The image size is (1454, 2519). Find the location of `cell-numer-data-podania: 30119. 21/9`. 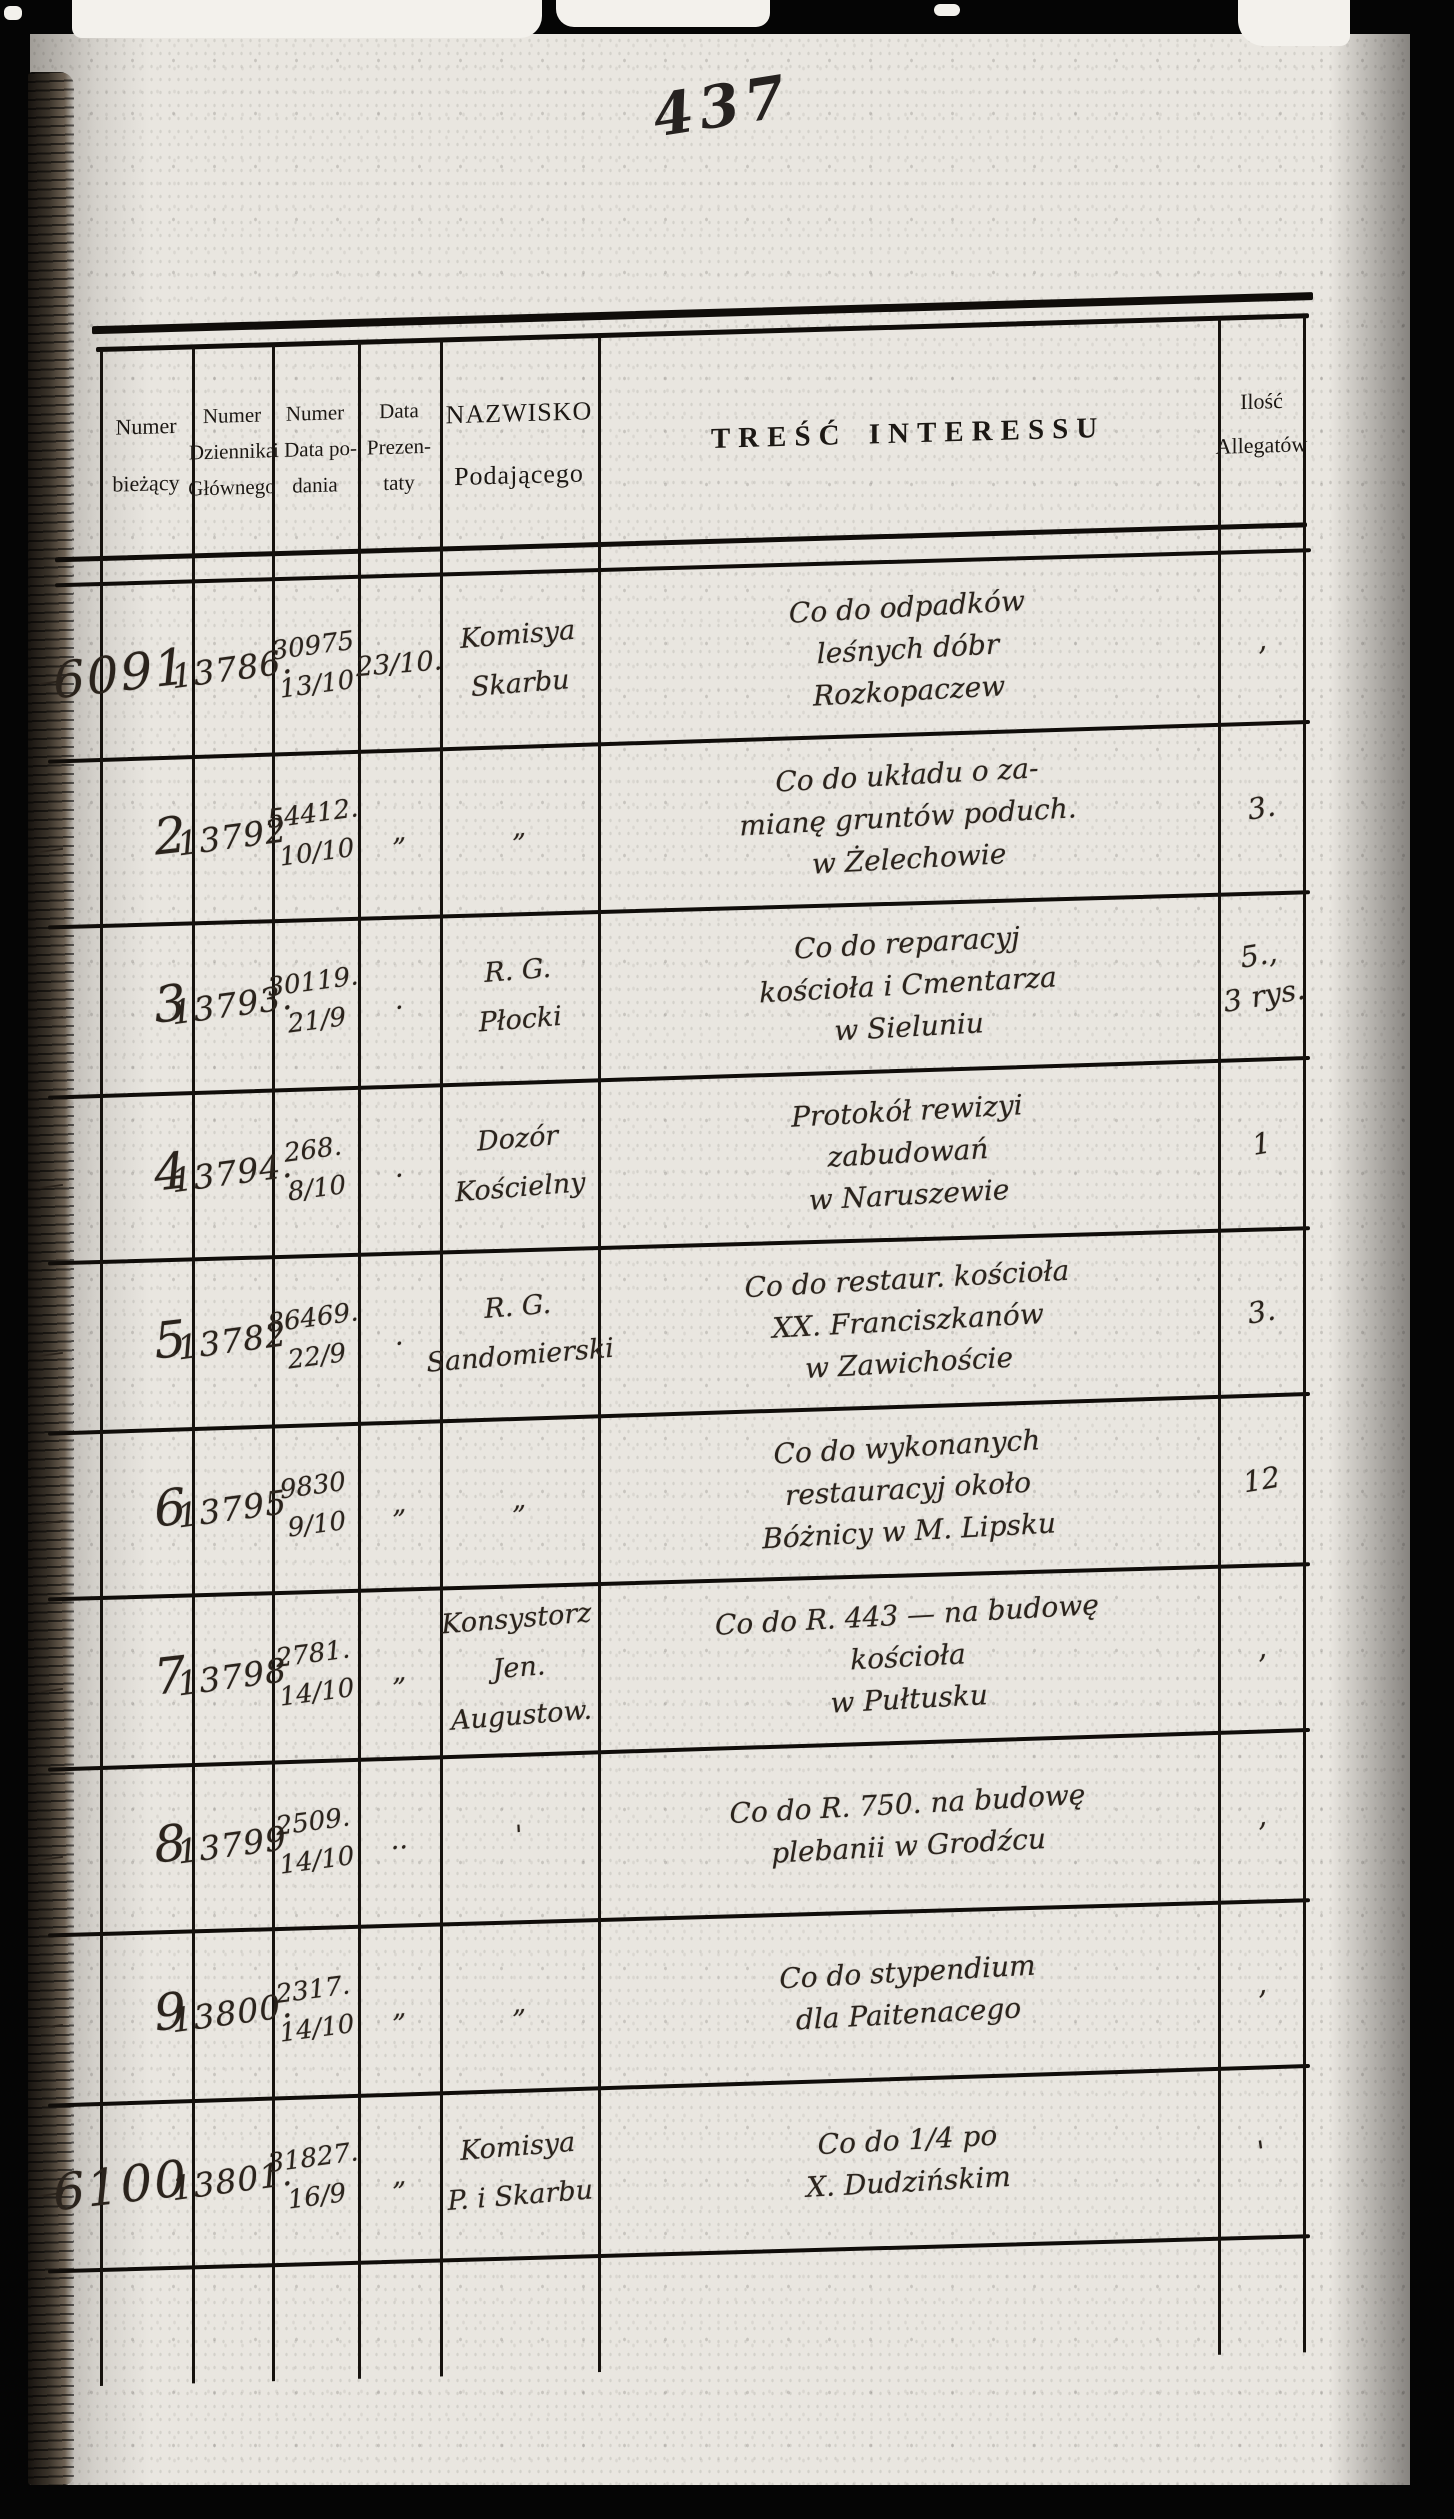

cell-numer-data-podania: 30119. 21/9 is located at coordinates (313, 1000).